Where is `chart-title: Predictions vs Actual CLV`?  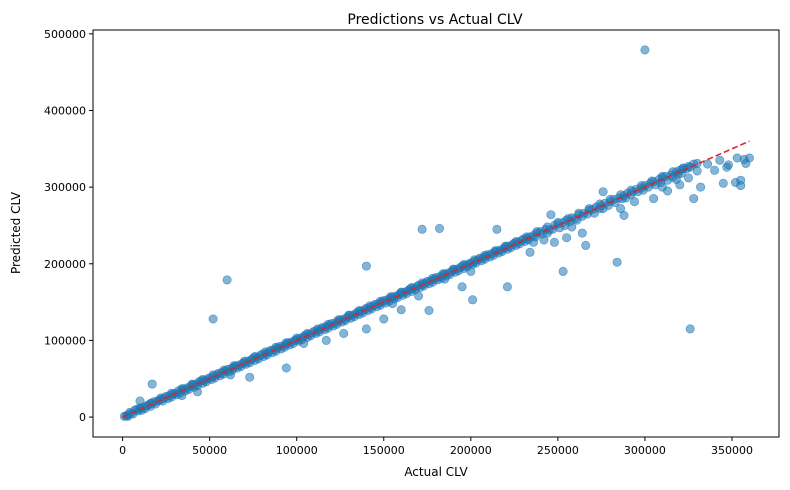 chart-title: Predictions vs Actual CLV is located at coordinates (435, 20).